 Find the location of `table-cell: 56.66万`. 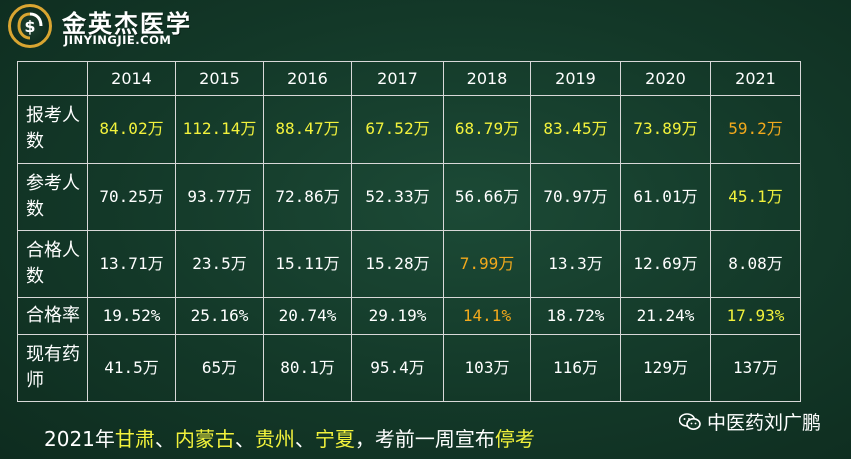

table-cell: 56.66万 is located at coordinates (487, 196).